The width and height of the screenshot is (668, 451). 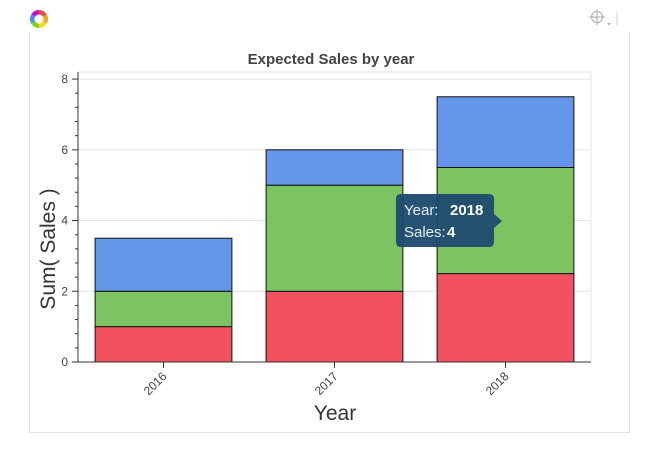 What do you see at coordinates (64, 79) in the screenshot?
I see `y-tick-label: 8` at bounding box center [64, 79].